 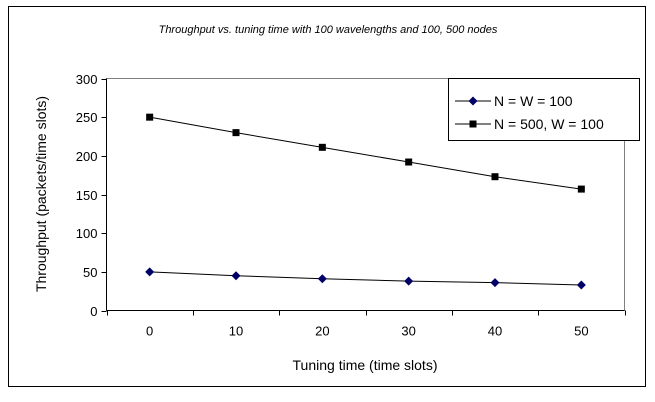 What do you see at coordinates (236, 331) in the screenshot?
I see `x-tick-label: 10` at bounding box center [236, 331].